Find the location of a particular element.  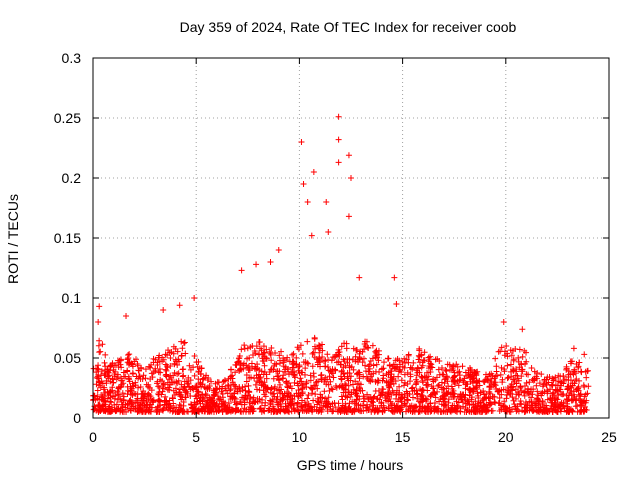

x-axis-label: GPS time / hours is located at coordinates (350, 465).